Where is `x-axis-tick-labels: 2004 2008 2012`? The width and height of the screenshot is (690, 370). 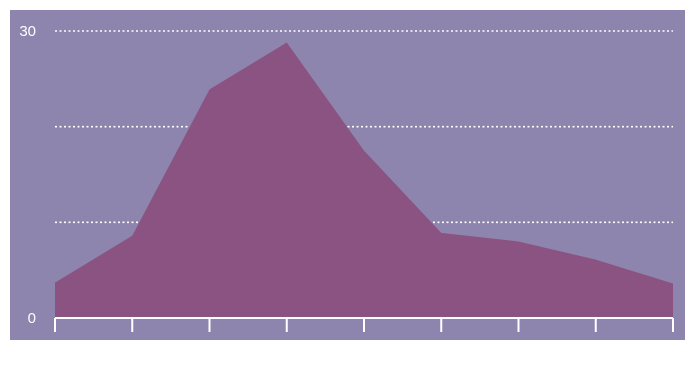
x-axis-tick-labels: 2004 2008 2012 is located at coordinates (362, 356).